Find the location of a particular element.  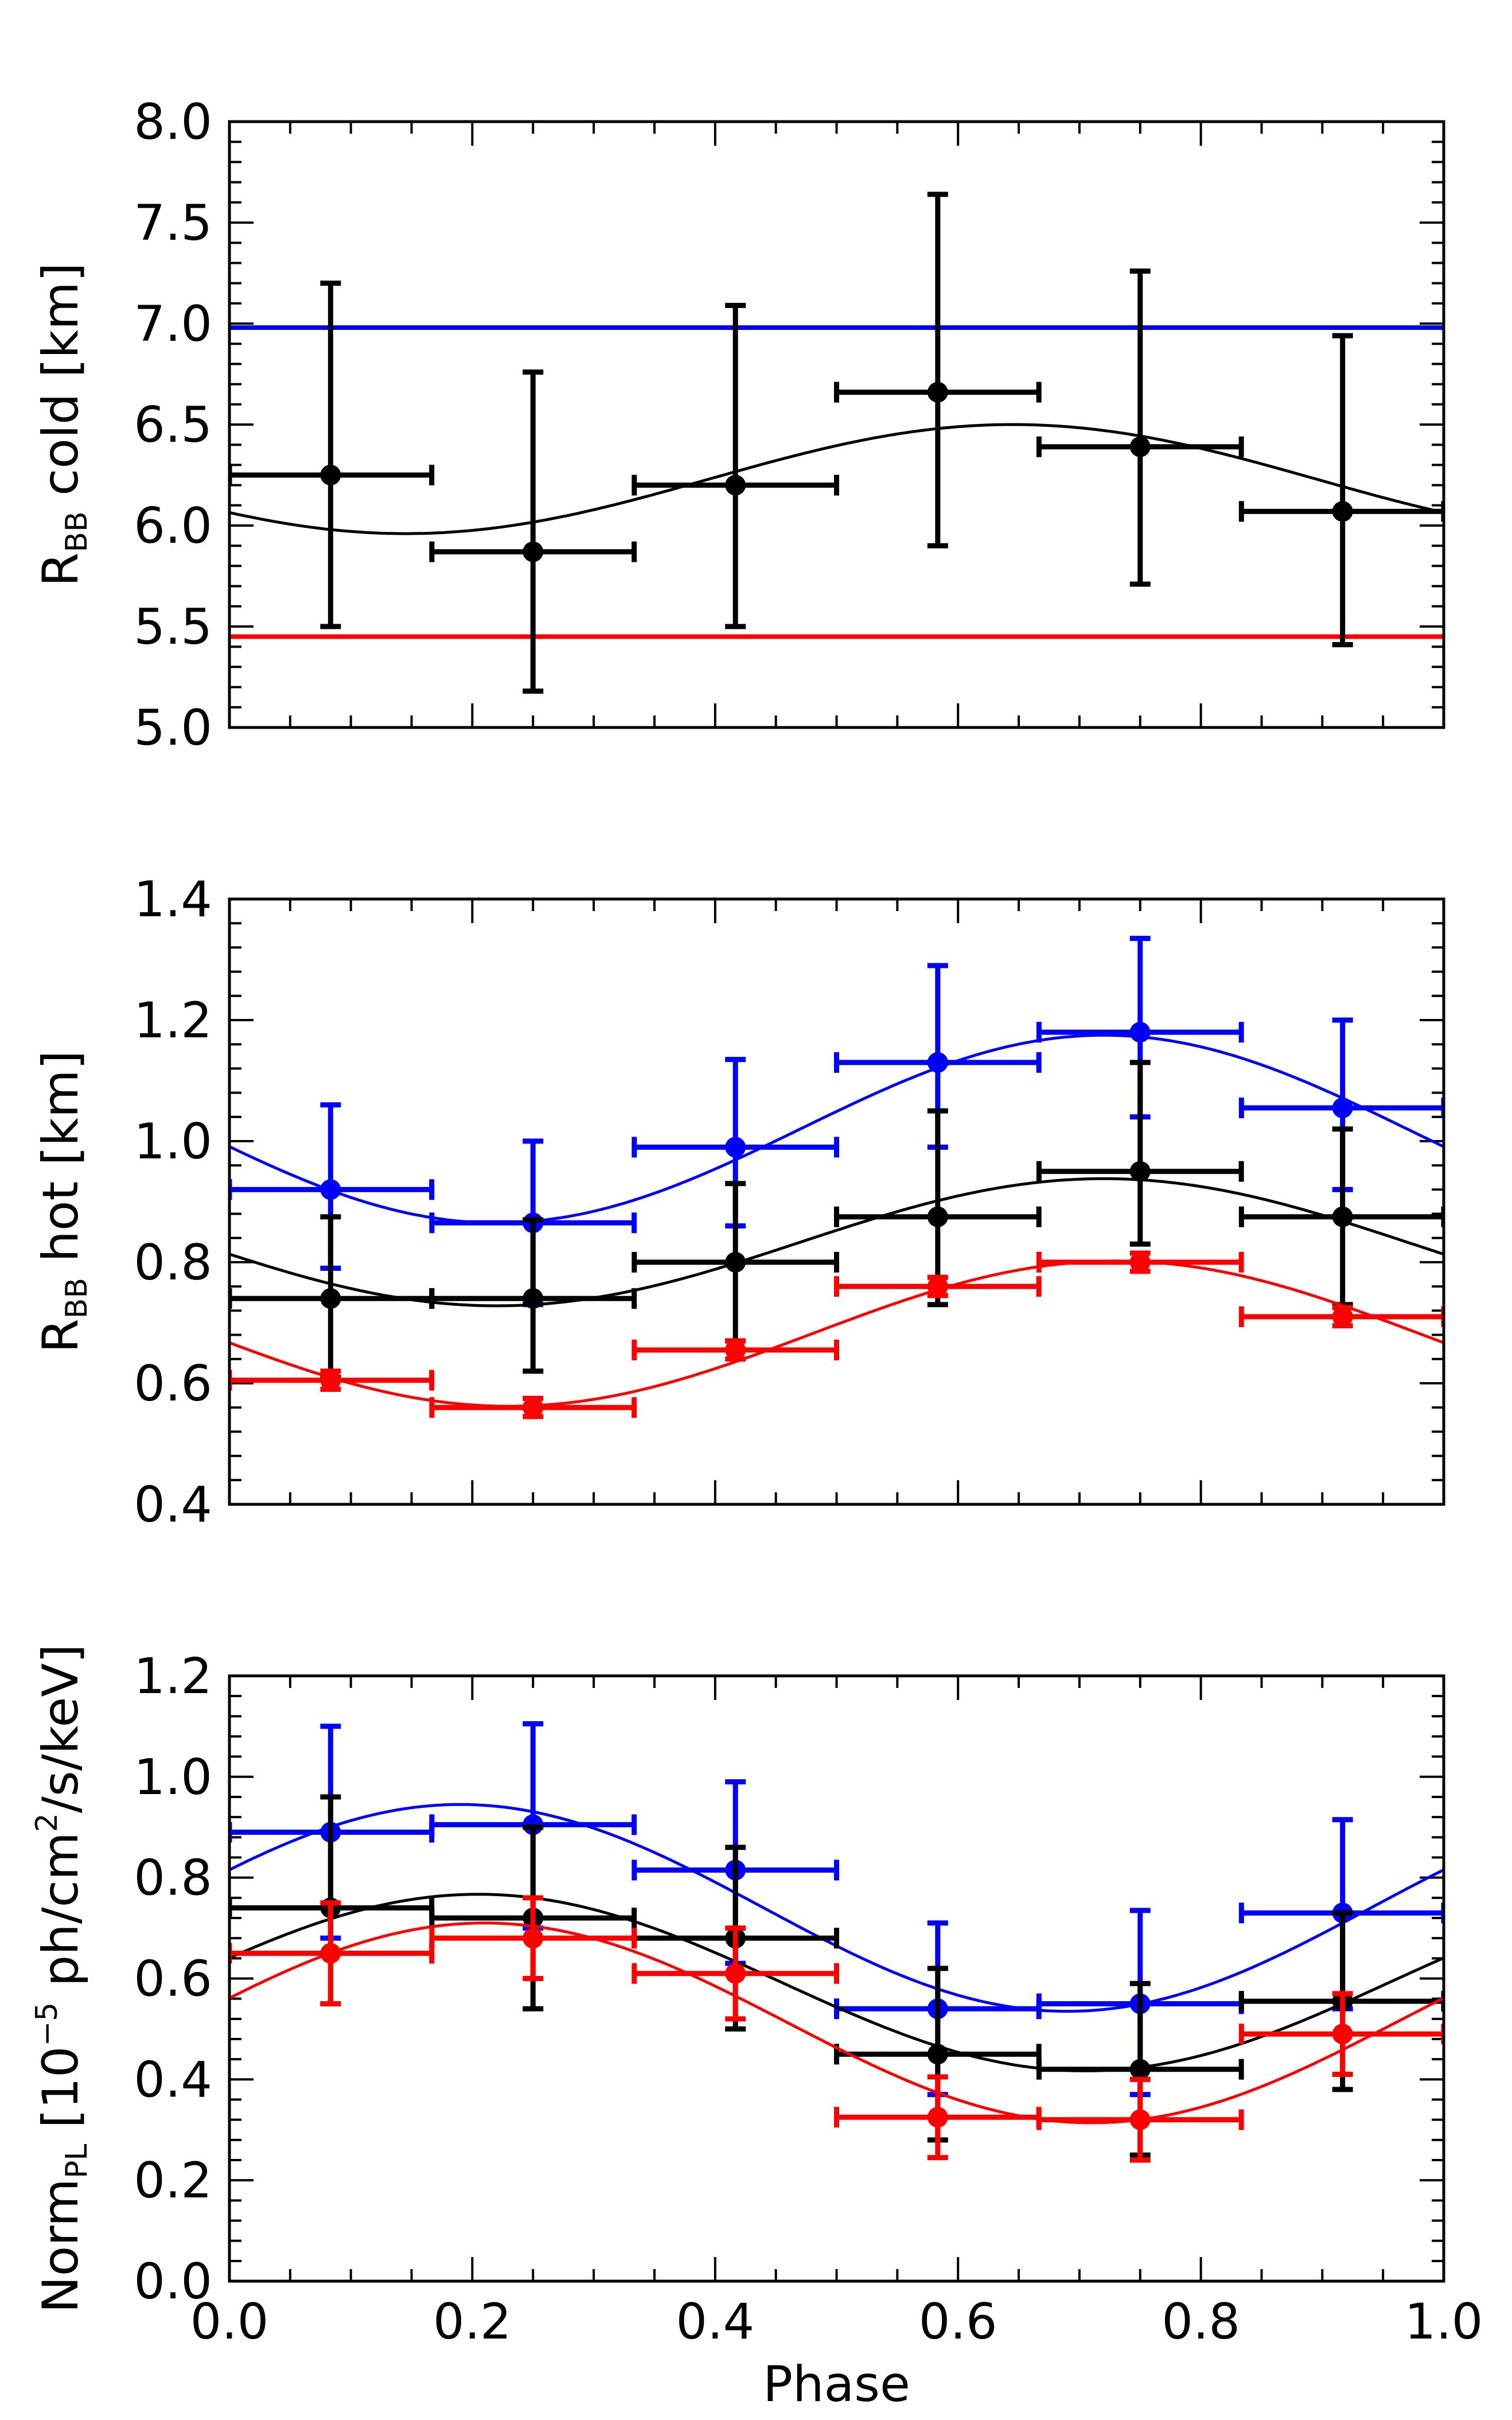

y-axis-title: NormPL [10−5 ph/cm2/s/keV] is located at coordinates (62, 1978).